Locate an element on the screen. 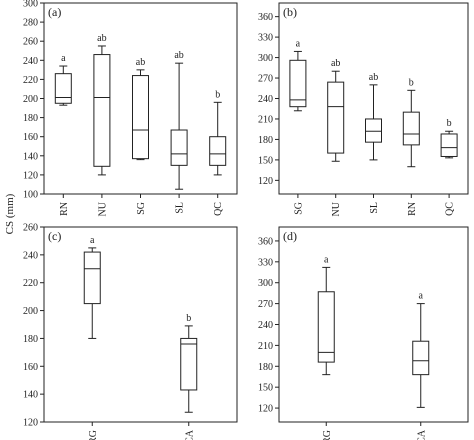 The image size is (474, 440). box-CA: a is located at coordinates (421, 349).